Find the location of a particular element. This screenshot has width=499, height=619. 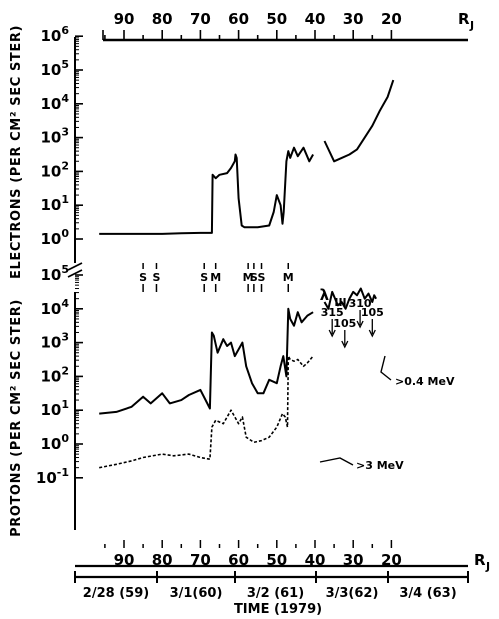

top-axis-tick-label: 20 is located at coordinates (391, 19).